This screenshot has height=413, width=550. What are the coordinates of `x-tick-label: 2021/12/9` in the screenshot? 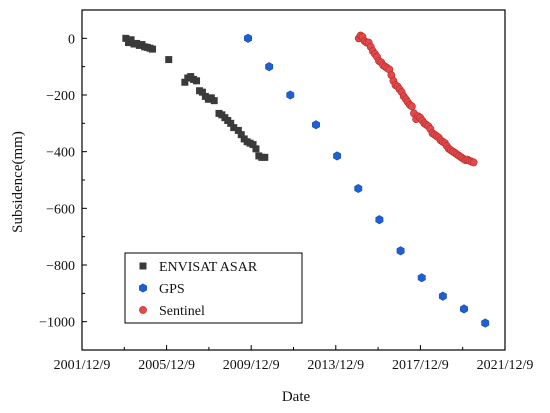 It's located at (505, 365).